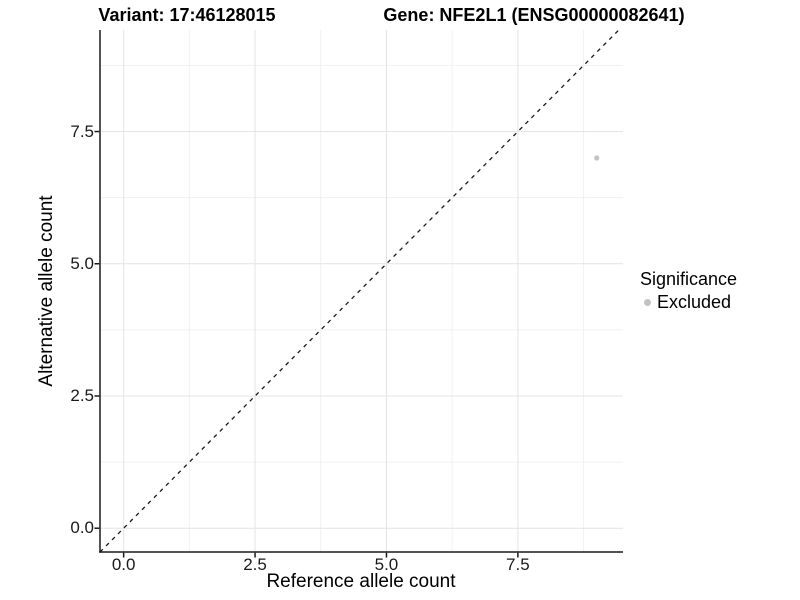  I want to click on x-tick-label: 2.5, so click(255, 564).